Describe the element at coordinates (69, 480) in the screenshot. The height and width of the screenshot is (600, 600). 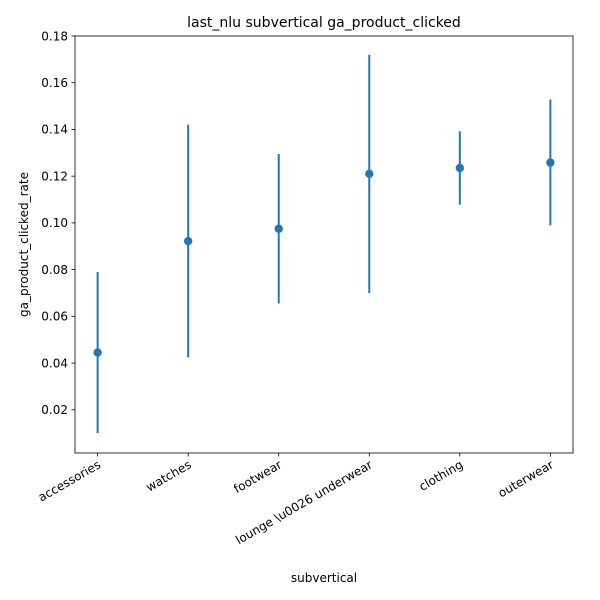
I see `x-tick-label: accessories` at that location.